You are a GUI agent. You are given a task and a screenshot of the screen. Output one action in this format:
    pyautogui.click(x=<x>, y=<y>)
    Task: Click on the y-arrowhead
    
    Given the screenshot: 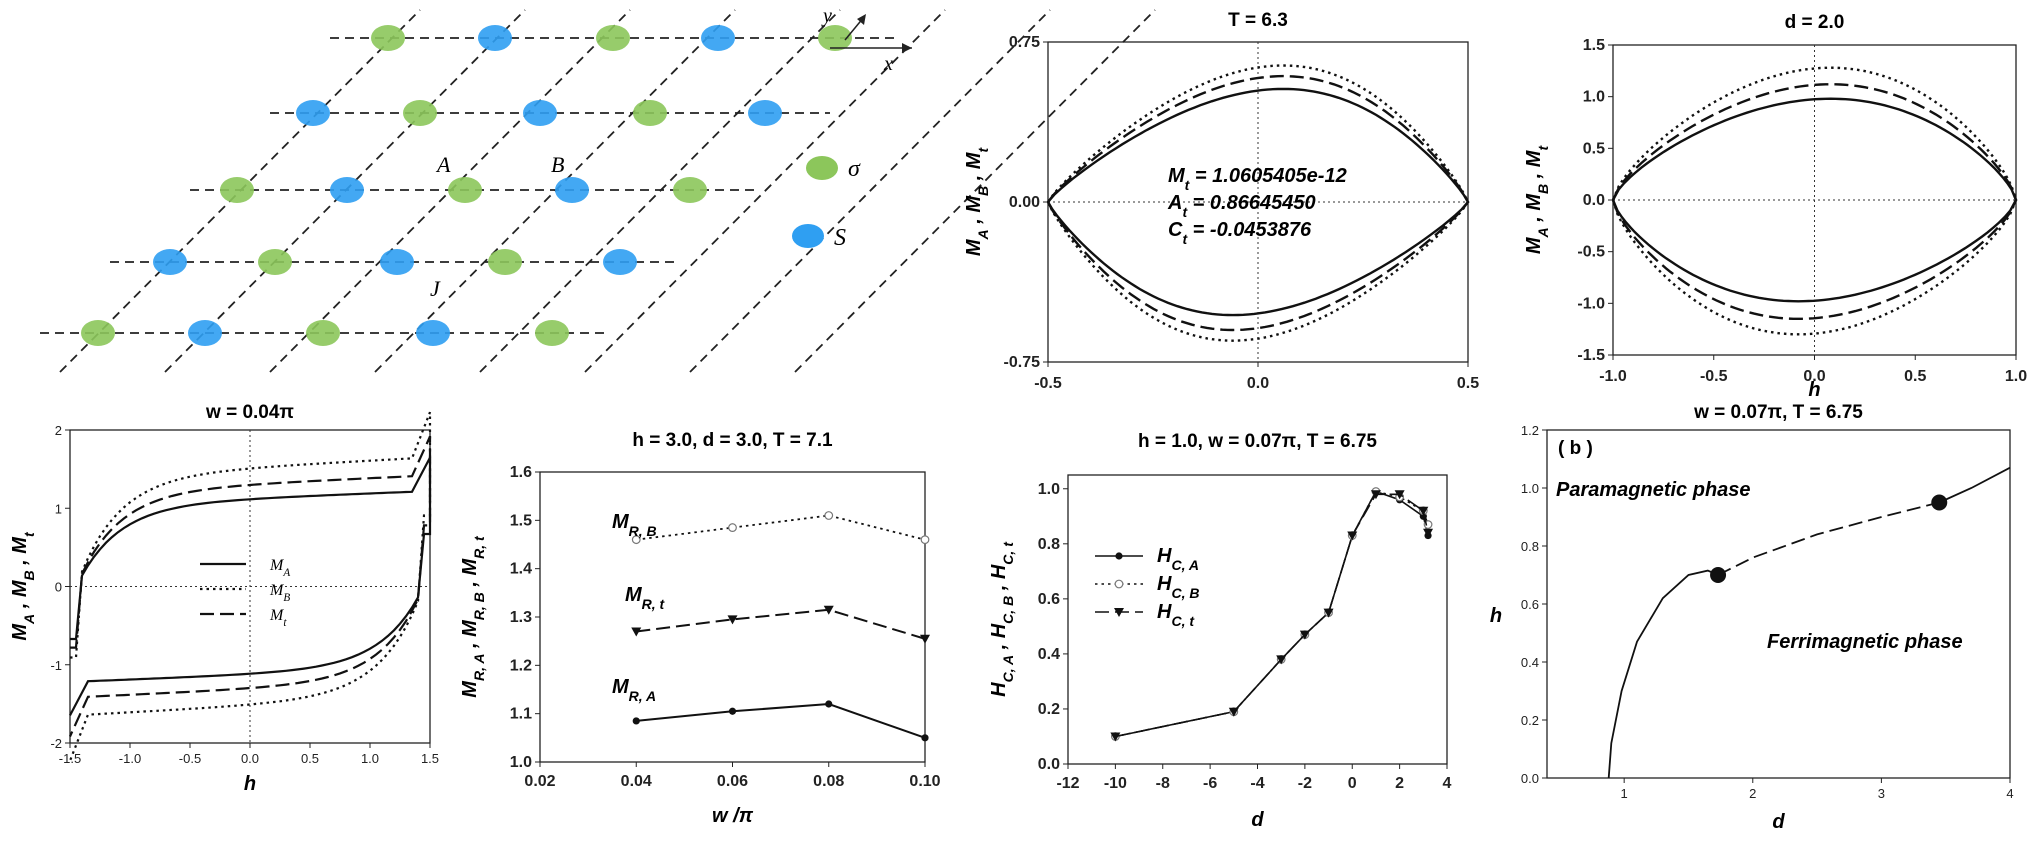 What is the action you would take?
    pyautogui.click(x=861, y=19)
    